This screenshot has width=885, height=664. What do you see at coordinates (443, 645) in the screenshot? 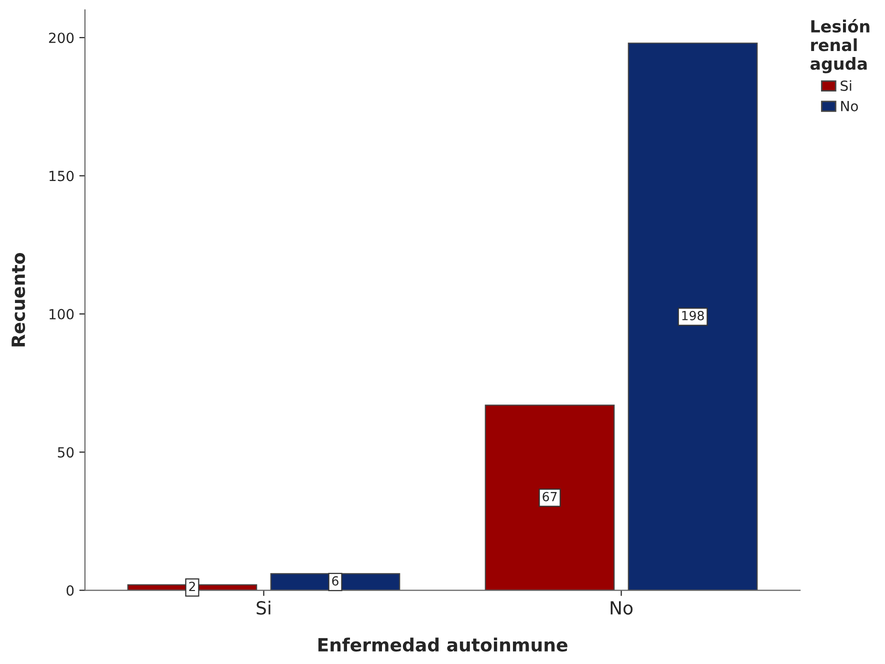
I see `x-axis-title: Enfermedad autoinmune` at bounding box center [443, 645].